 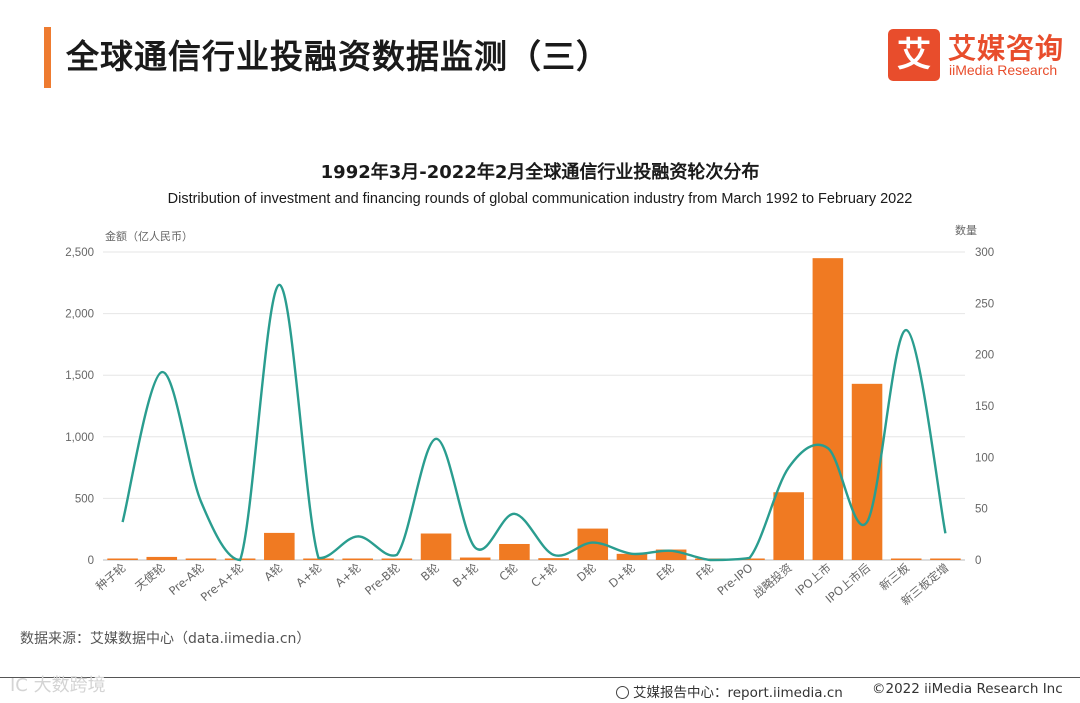 I want to click on x-category-label: C轮, so click(x=508, y=572).